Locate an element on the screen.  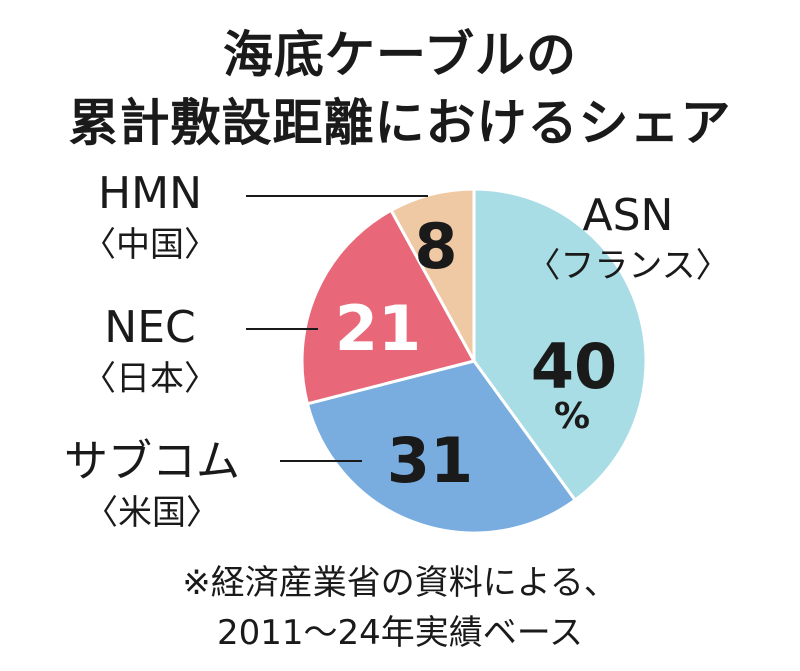
pie-slice-subcom is located at coordinates (441, 447).